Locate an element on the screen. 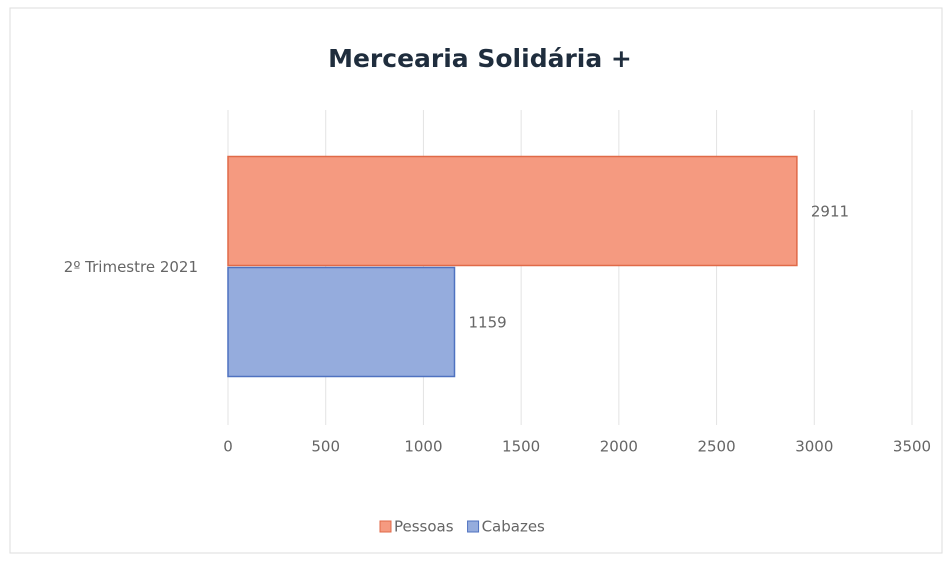 The image size is (949, 564). legend-label: Pessoas is located at coordinates (424, 527).